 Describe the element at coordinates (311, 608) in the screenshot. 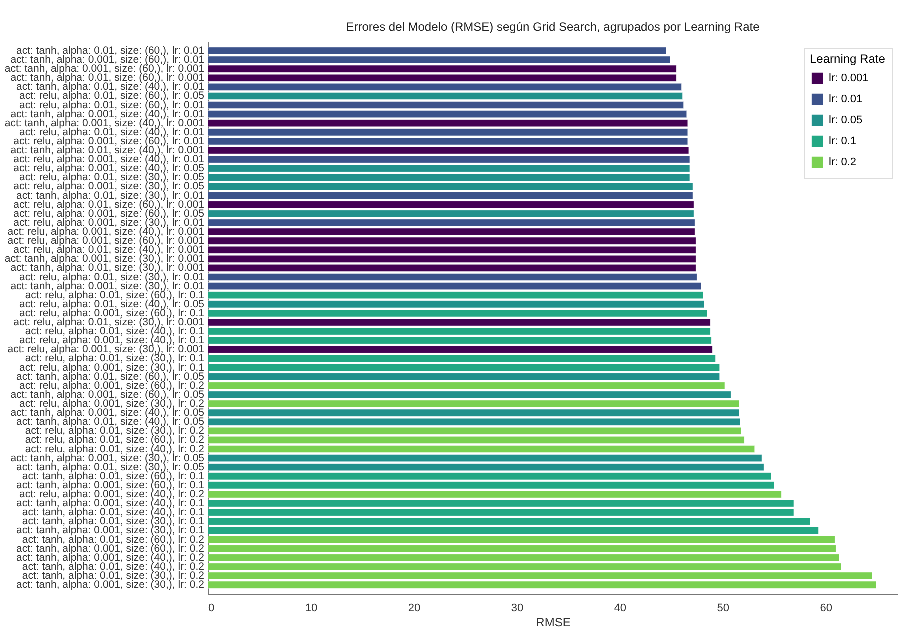

I see `x-tick-label: 10` at that location.